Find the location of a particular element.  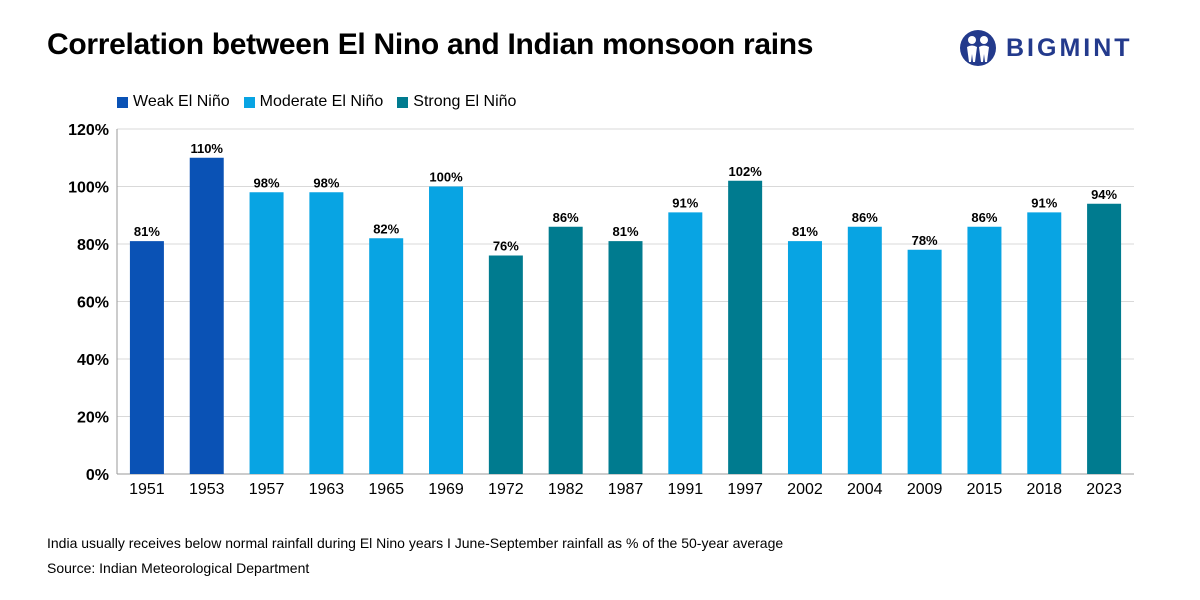

data-label-1982: 86% is located at coordinates (566, 217).